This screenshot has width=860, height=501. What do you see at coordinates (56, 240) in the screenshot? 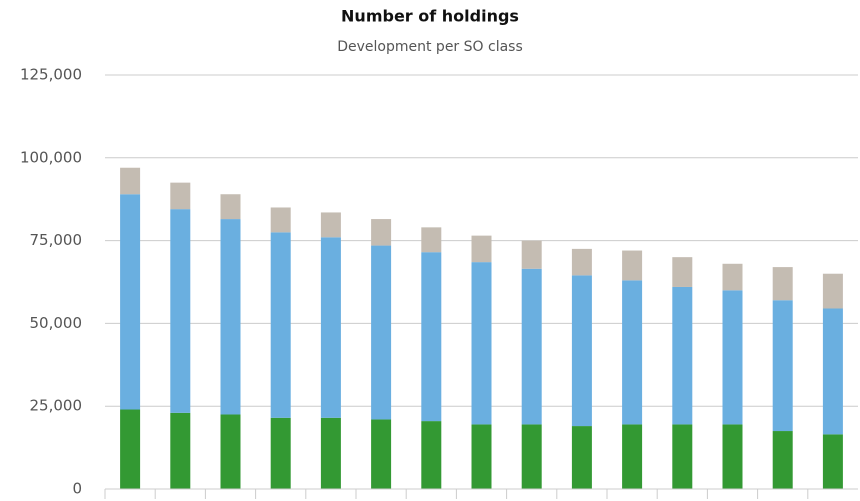
I see `y-tick-label: 75,000` at bounding box center [56, 240].